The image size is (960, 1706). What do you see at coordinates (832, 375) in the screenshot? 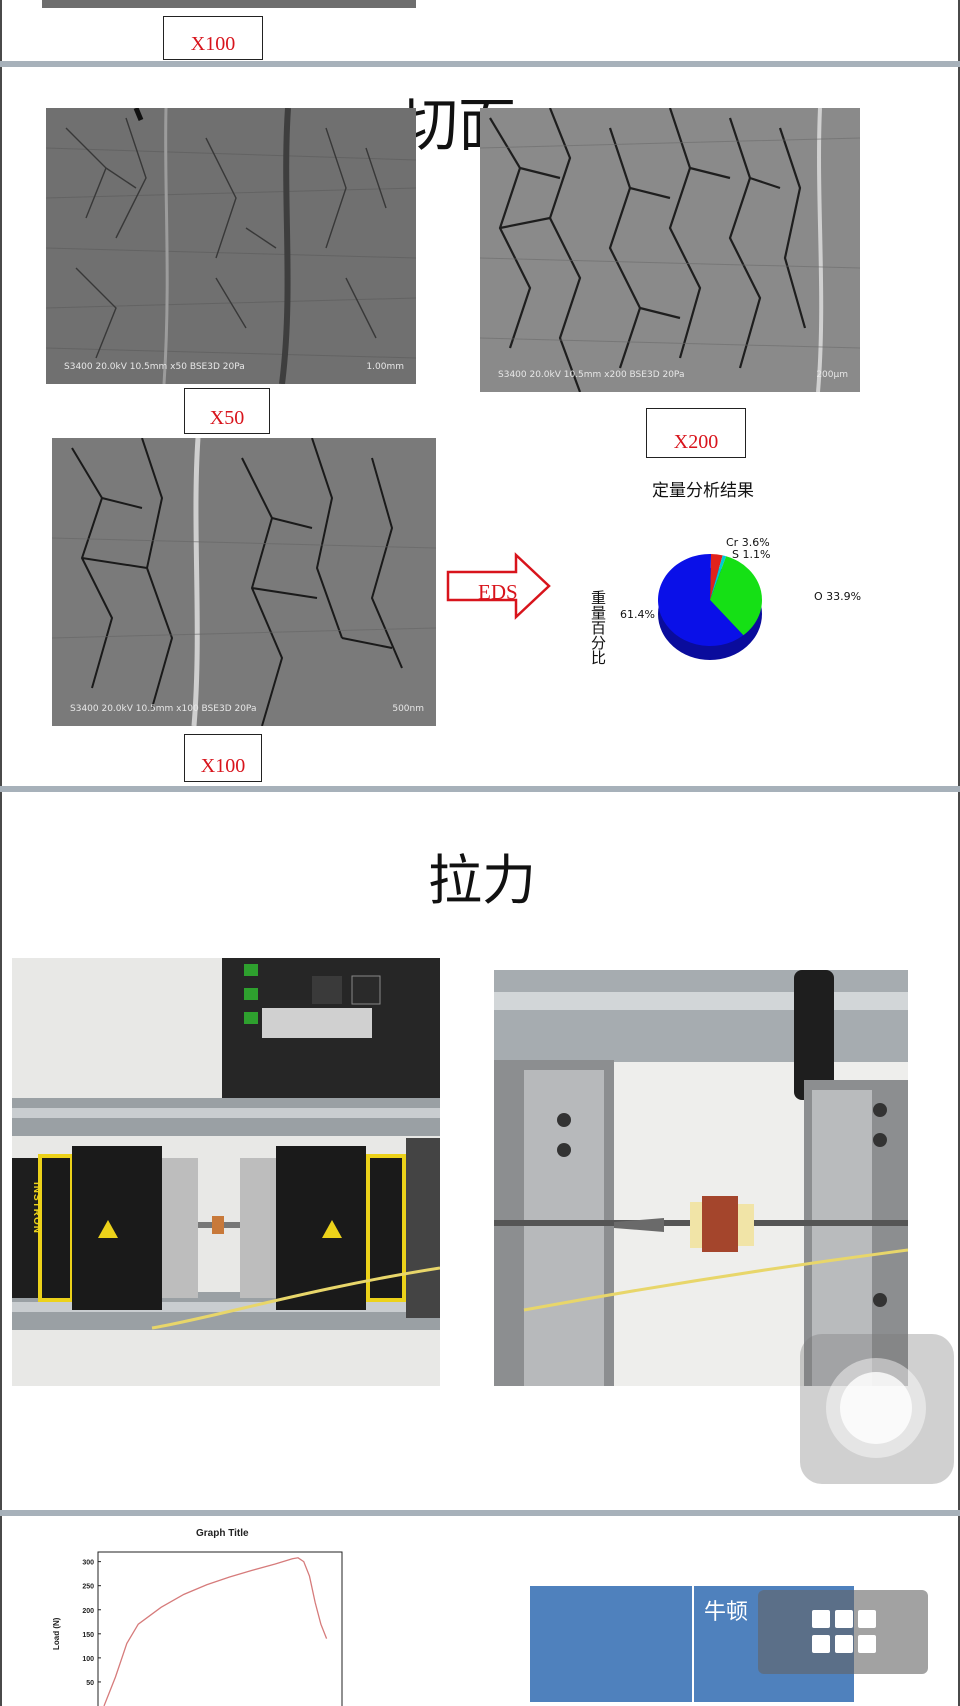
I see `sem-scale-x200: 200μm` at bounding box center [832, 375].